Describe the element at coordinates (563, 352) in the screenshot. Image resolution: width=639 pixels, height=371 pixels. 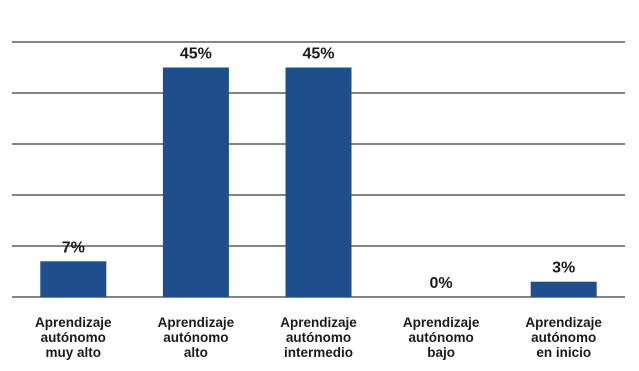
I see `x-tick-label-5-line-3: en inicio` at that location.